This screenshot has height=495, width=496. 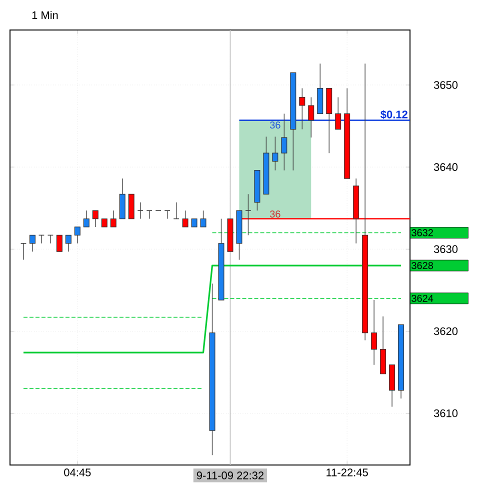 What do you see at coordinates (446, 413) in the screenshot?
I see `y-tick-label: 3610` at bounding box center [446, 413].